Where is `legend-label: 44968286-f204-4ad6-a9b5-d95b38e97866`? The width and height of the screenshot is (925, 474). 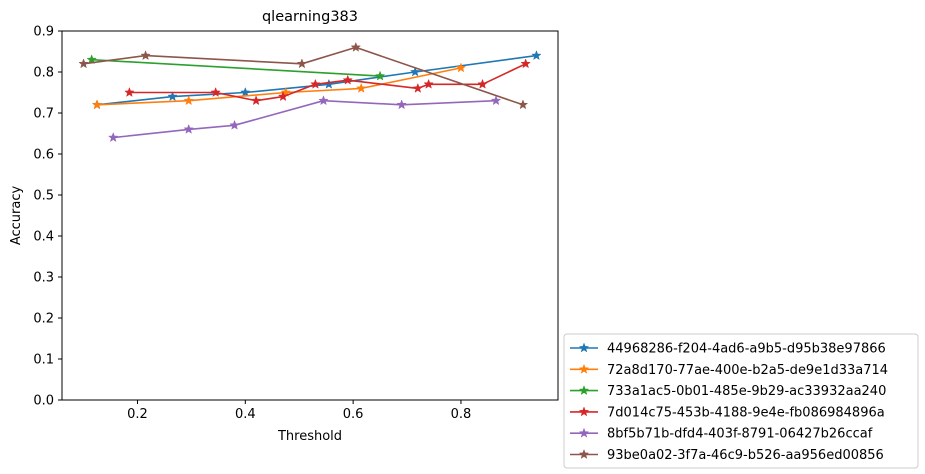 legend-label: 44968286-f204-4ad6-a9b5-d95b38e97866 is located at coordinates (746, 349).